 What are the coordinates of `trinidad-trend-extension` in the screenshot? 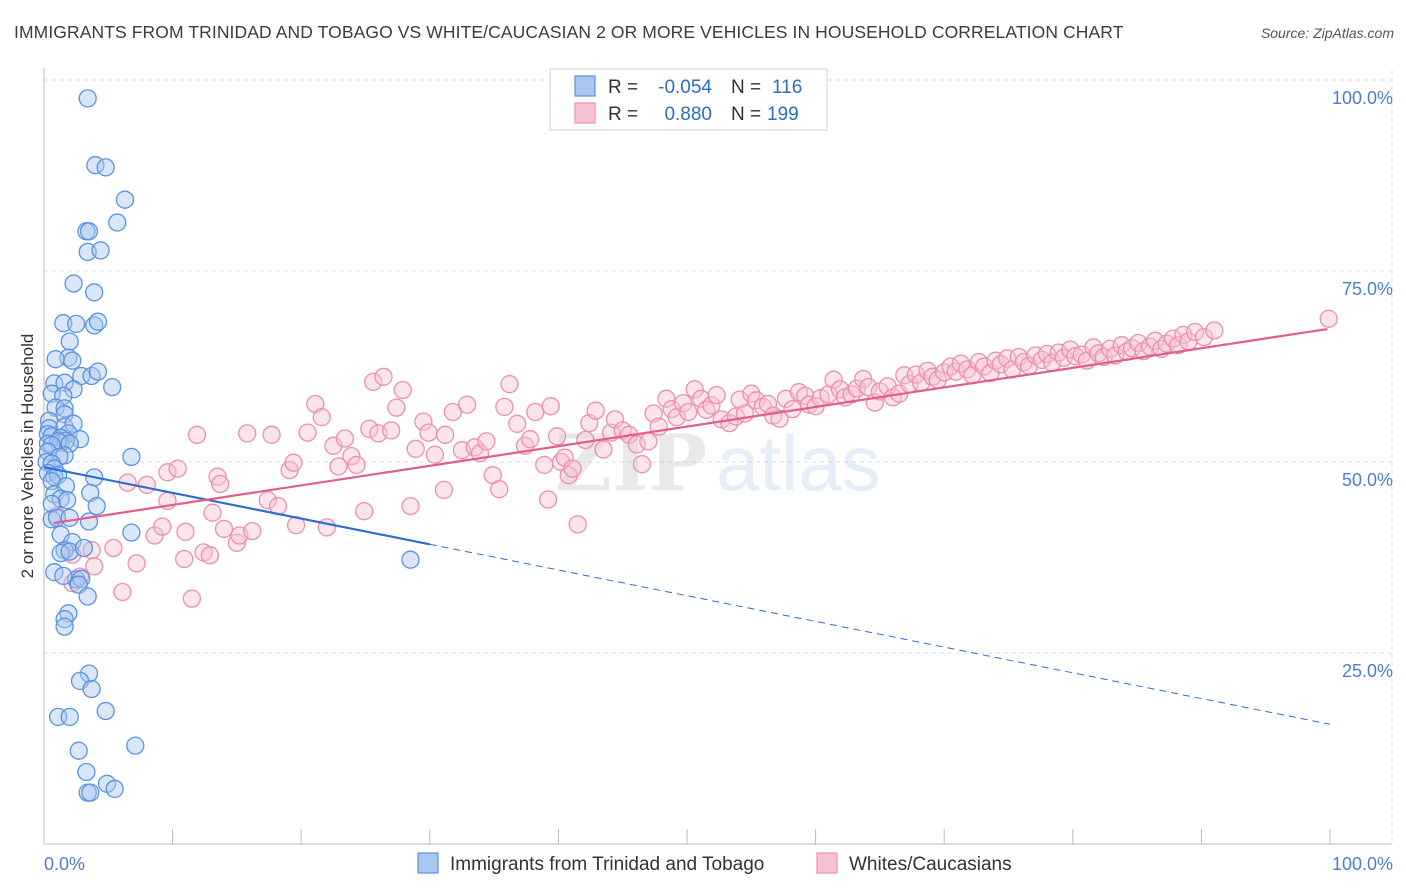 It's located at (880, 634).